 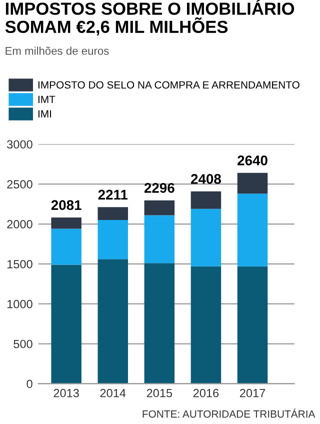 I want to click on y-tick-label: 0, so click(x=29, y=384).